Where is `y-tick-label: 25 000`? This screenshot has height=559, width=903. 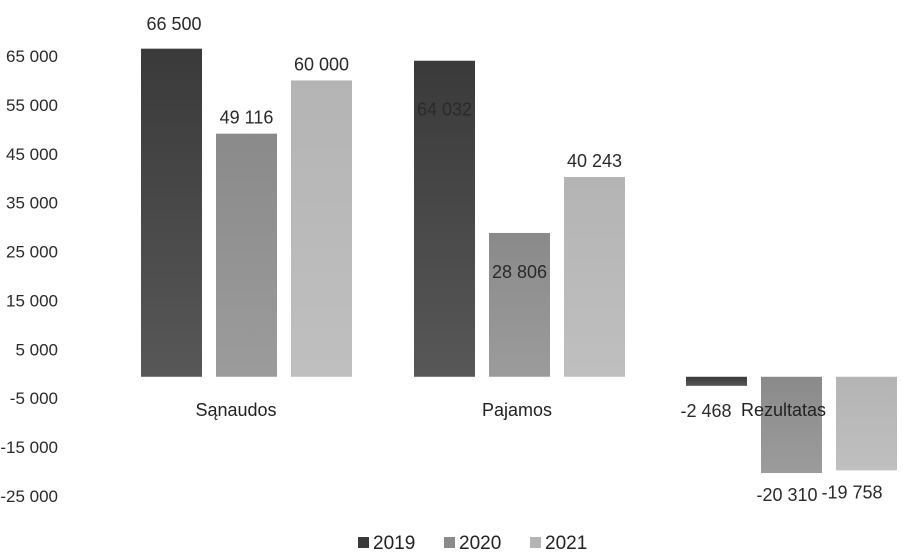
y-tick-label: 25 000 is located at coordinates (32, 252).